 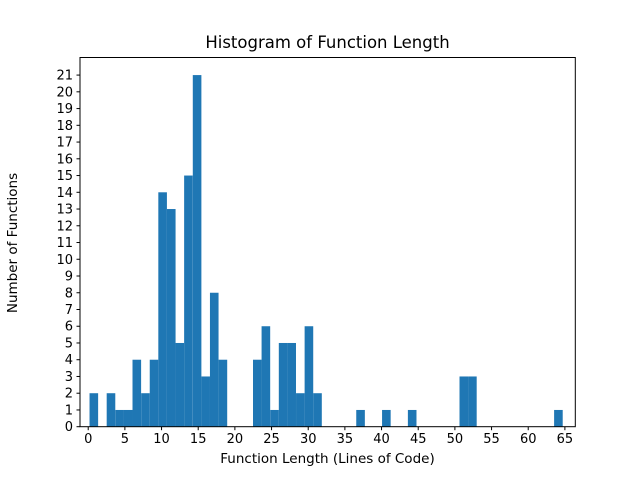 What do you see at coordinates (381, 439) in the screenshot?
I see `x-tick-label: 40` at bounding box center [381, 439].